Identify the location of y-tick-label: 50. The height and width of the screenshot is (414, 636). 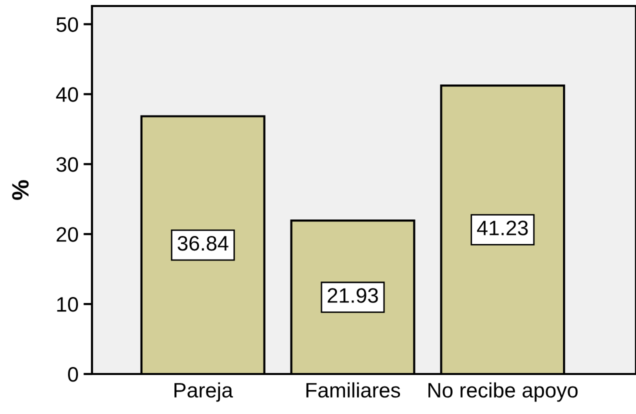
(67, 24).